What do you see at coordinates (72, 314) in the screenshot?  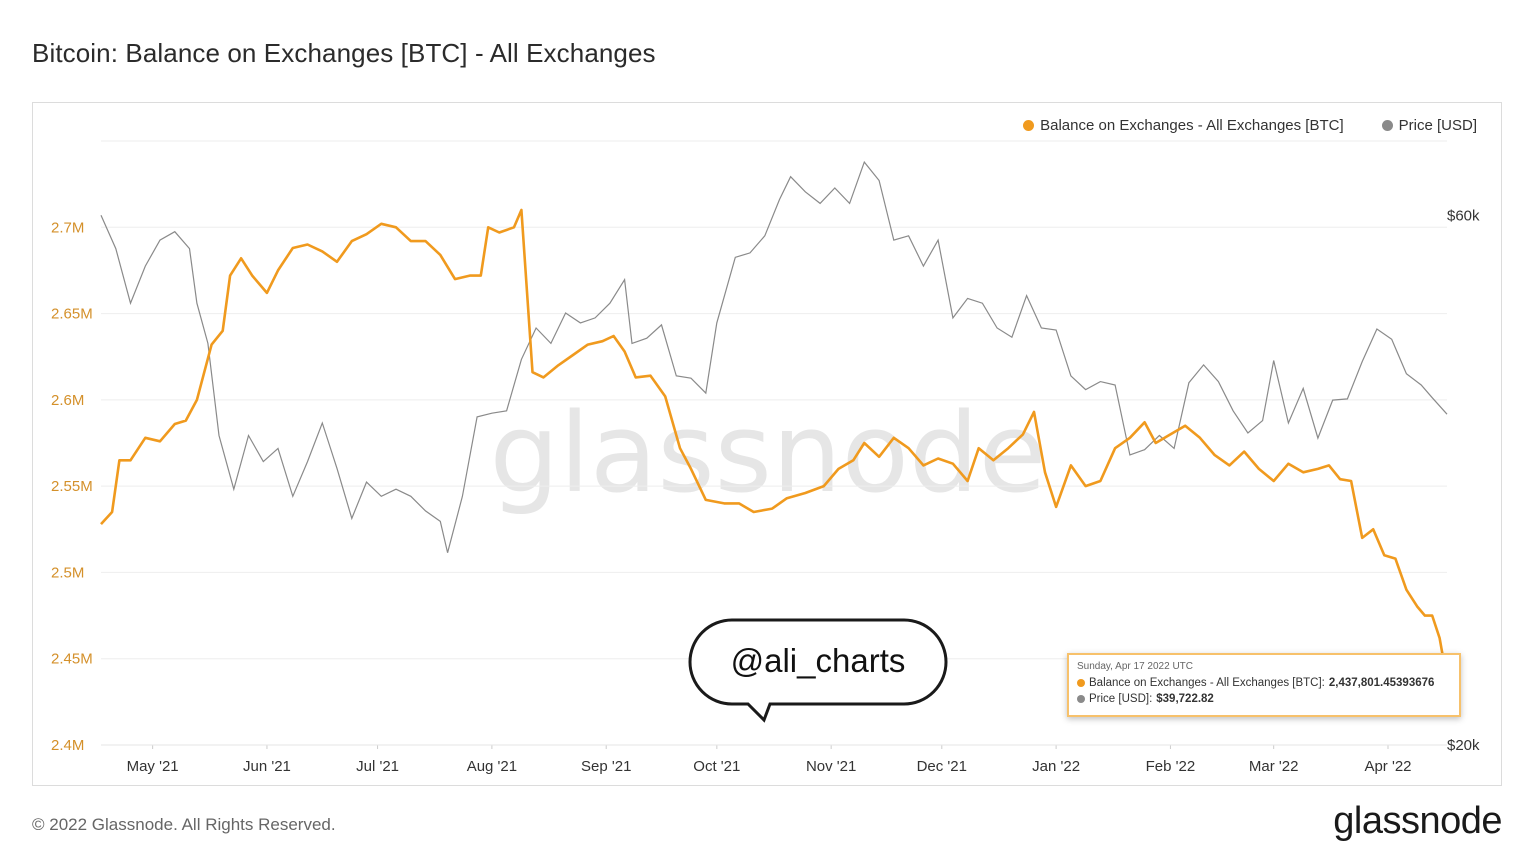 I see `left-tick-label: 2.65M` at bounding box center [72, 314].